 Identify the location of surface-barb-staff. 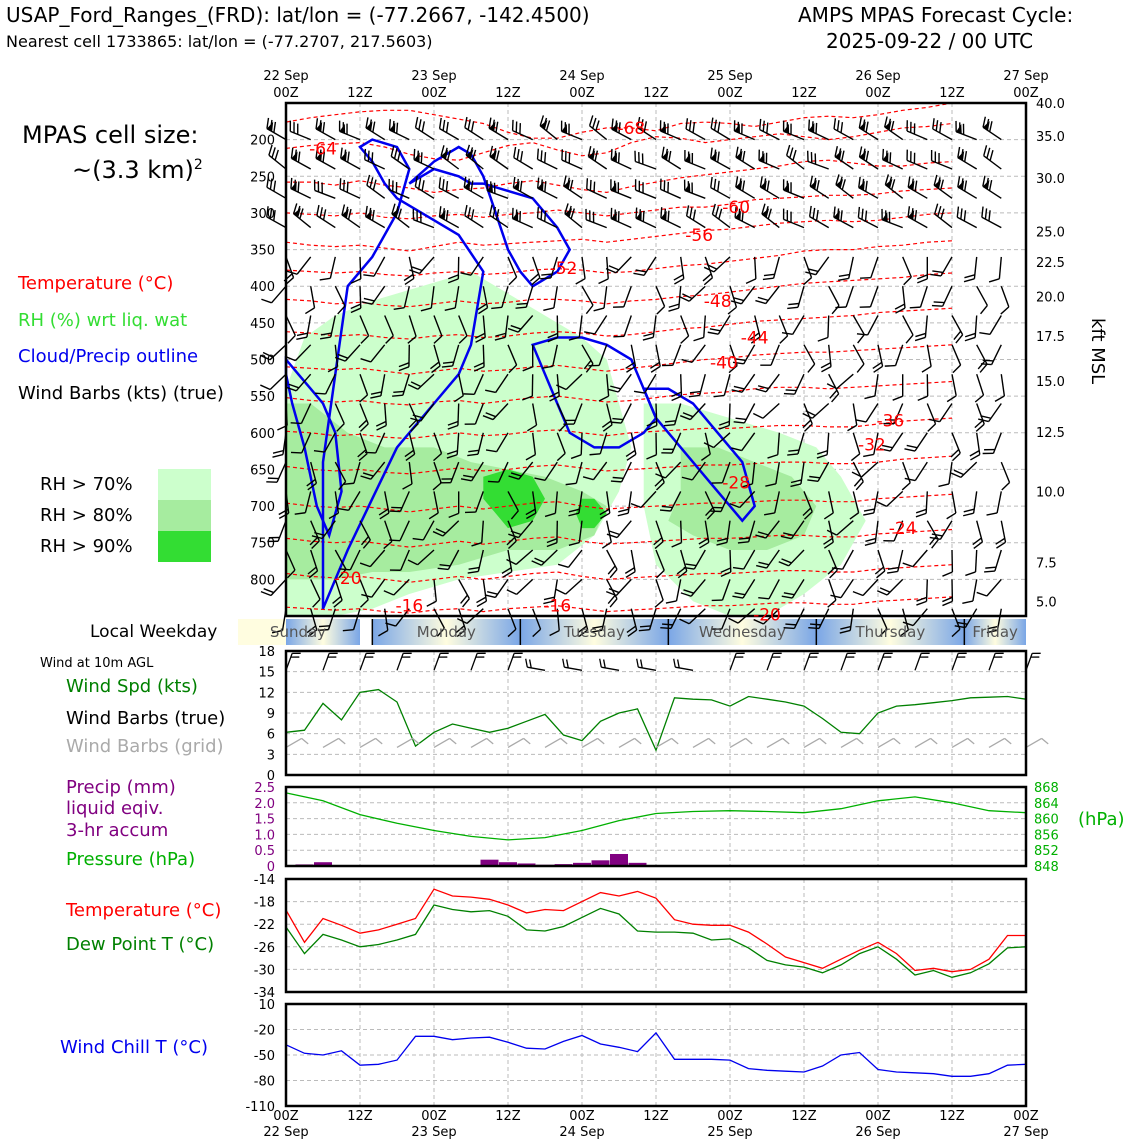
(478, 742).